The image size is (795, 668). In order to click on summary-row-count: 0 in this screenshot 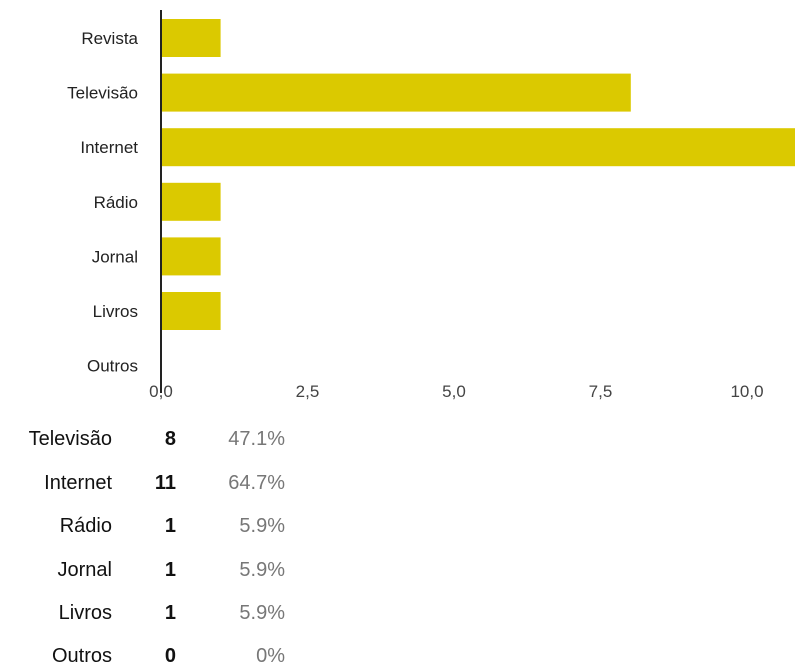, I will do `click(170, 656)`.